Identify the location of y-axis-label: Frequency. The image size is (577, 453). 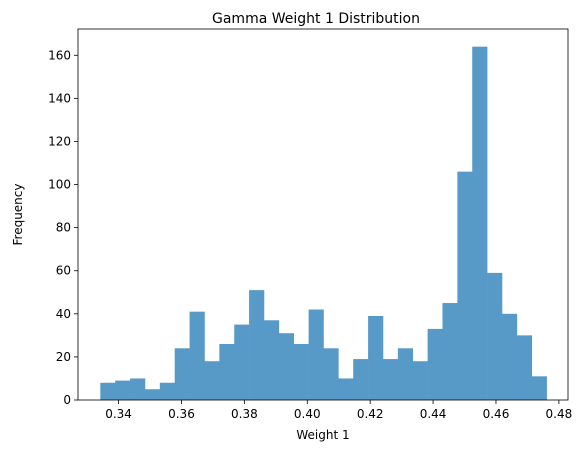
(18, 215).